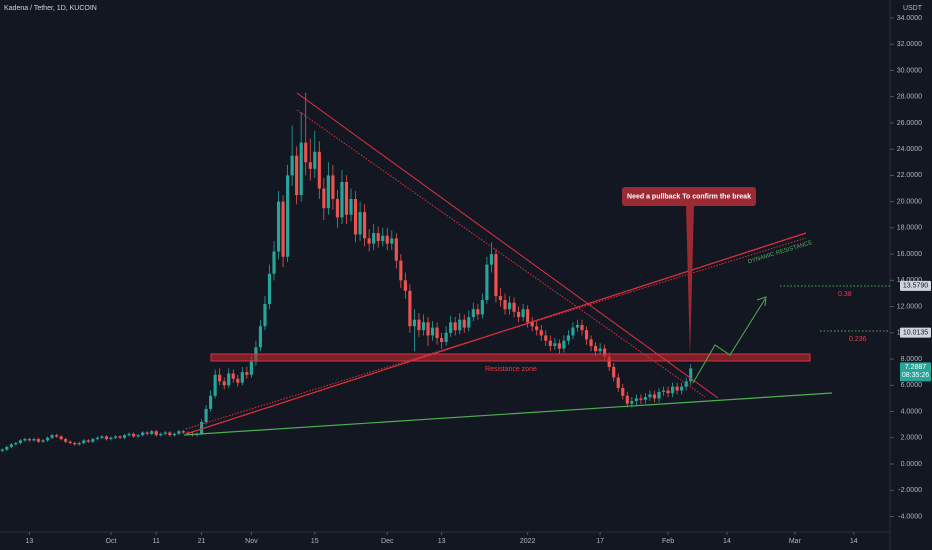 Image resolution: width=932 pixels, height=550 pixels. What do you see at coordinates (528, 541) in the screenshot?
I see `x-tick-label: 2022` at bounding box center [528, 541].